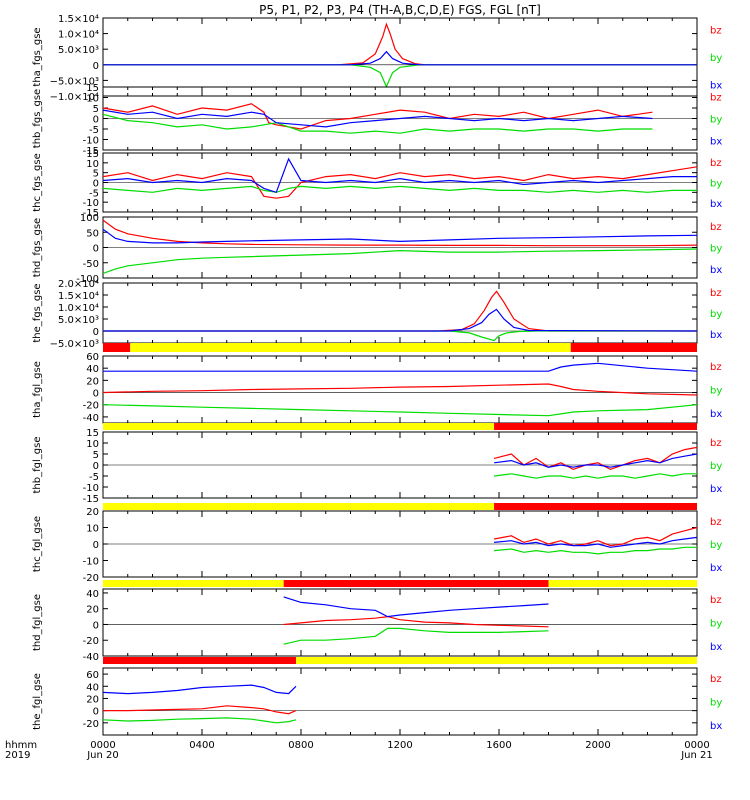 The height and width of the screenshot is (800, 750). I want to click on y-tick-label: −1.0×10⁴, so click(74, 97).